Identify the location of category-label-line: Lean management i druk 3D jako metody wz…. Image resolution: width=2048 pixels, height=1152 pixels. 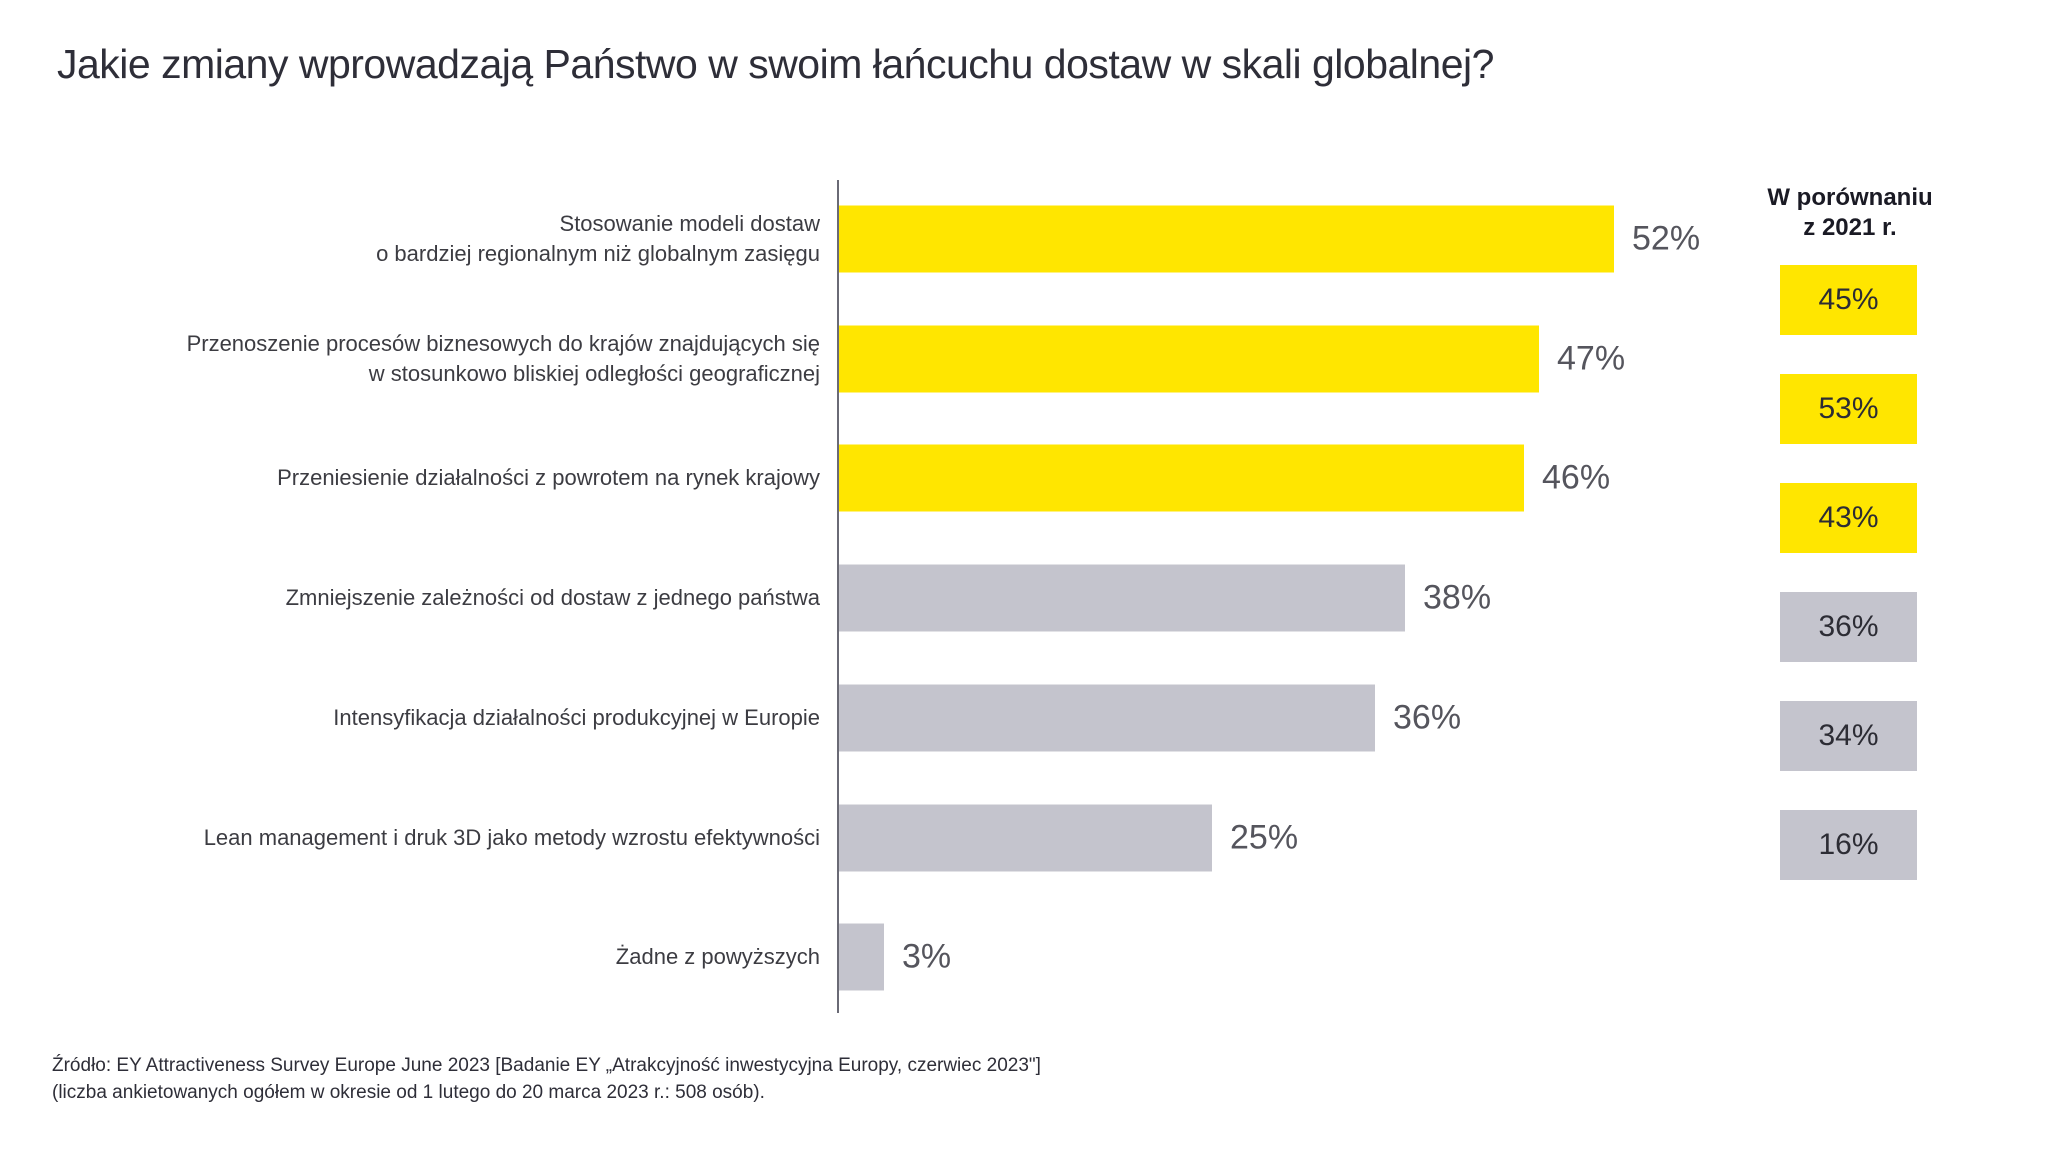
(511, 837).